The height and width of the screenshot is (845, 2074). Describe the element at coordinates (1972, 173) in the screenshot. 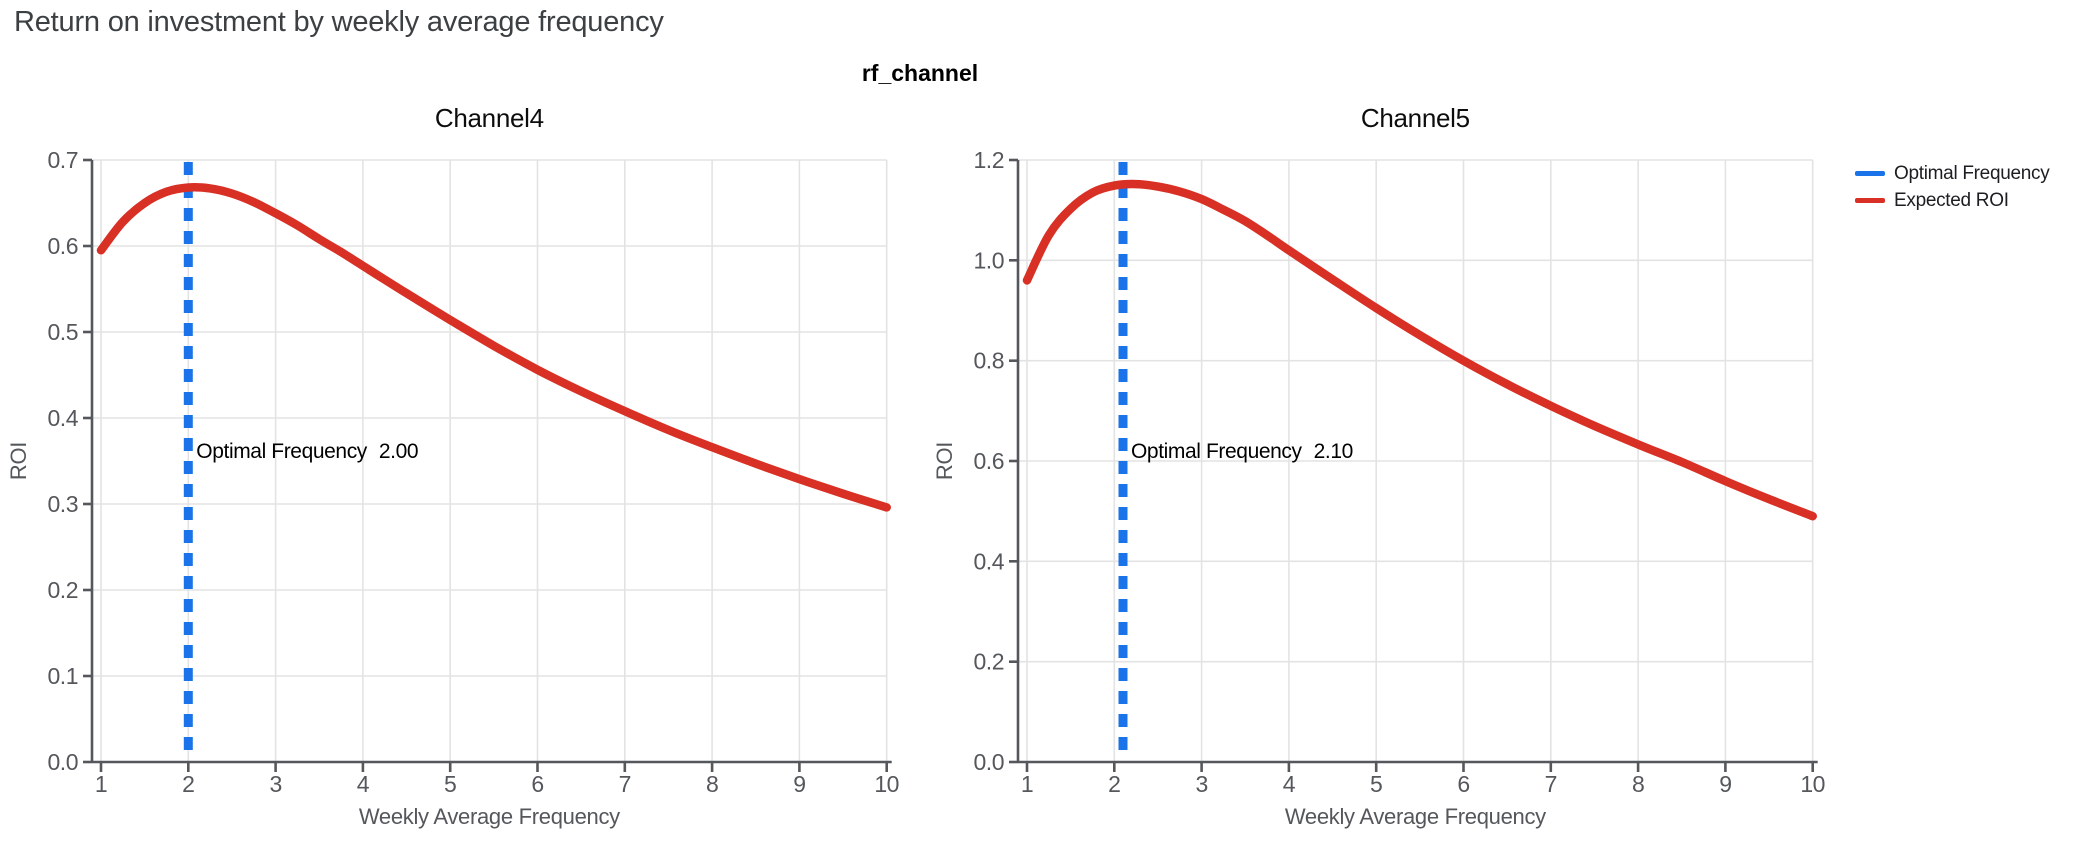

I see `legend-label: Optimal Frequency` at that location.